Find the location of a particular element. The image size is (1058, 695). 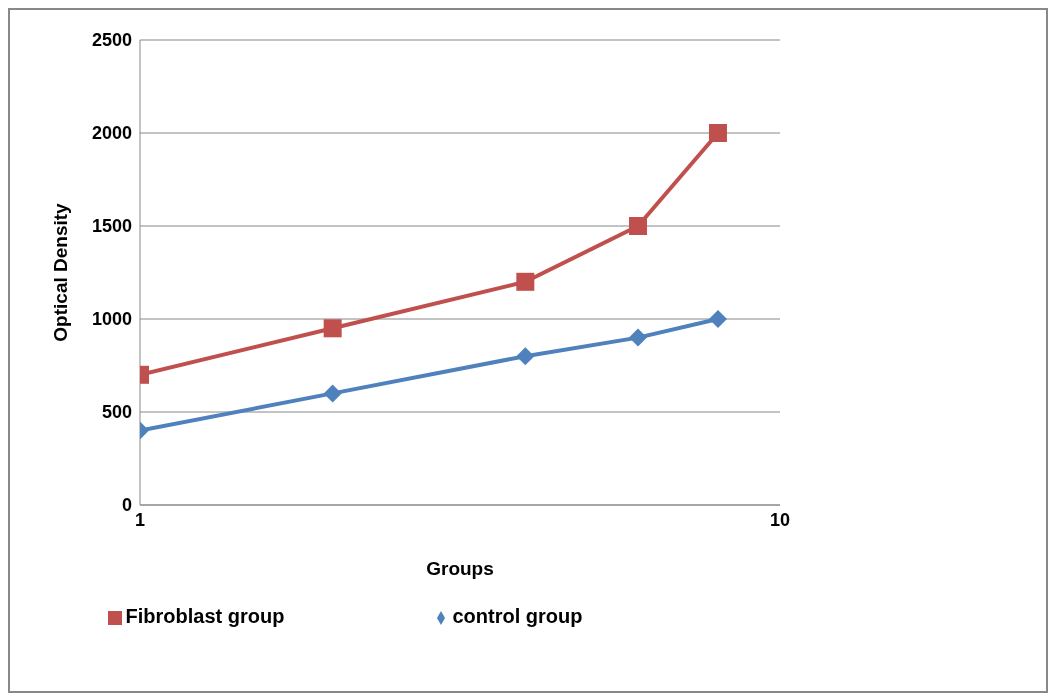

y-tick-label: 2500 is located at coordinates (111, 40).